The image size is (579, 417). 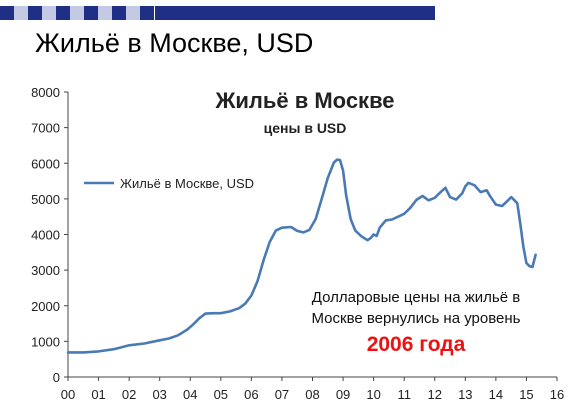 What do you see at coordinates (251, 394) in the screenshot?
I see `x-tick-label: 06` at bounding box center [251, 394].